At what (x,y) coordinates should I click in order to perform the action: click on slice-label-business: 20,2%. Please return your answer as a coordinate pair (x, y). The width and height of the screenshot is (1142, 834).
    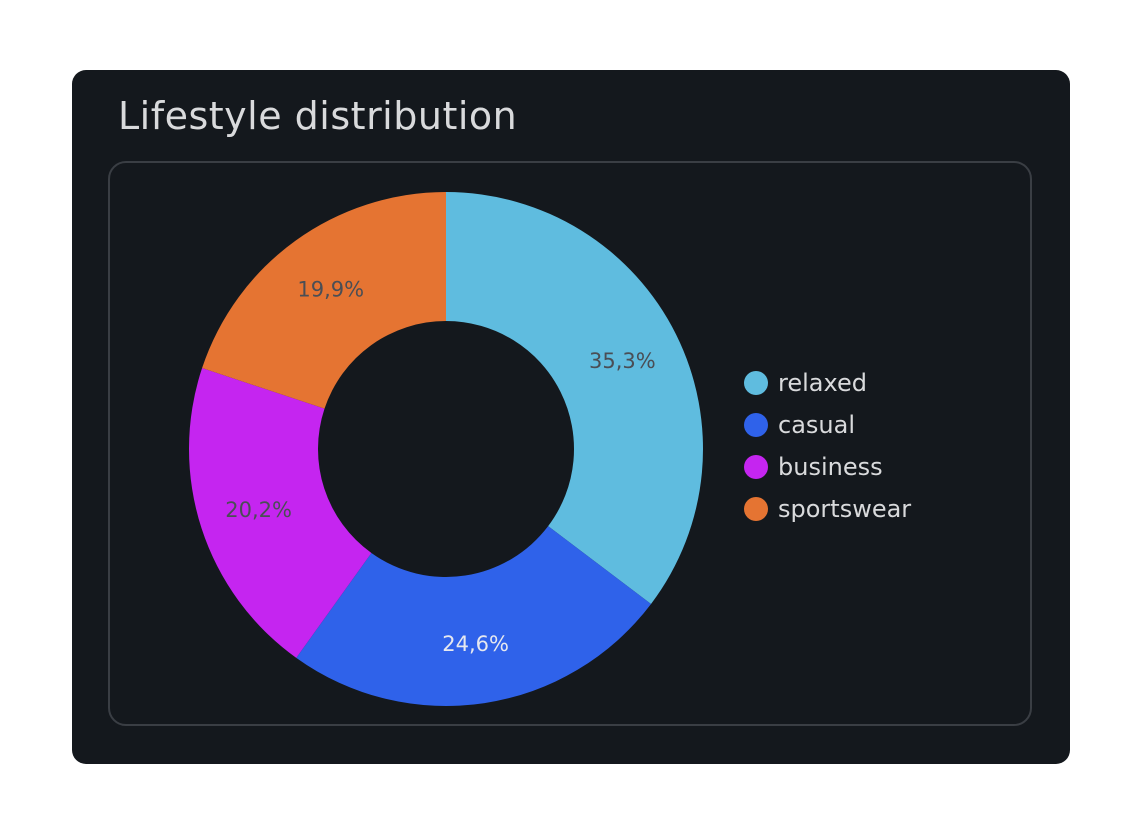
    Looking at the image, I should click on (258, 510).